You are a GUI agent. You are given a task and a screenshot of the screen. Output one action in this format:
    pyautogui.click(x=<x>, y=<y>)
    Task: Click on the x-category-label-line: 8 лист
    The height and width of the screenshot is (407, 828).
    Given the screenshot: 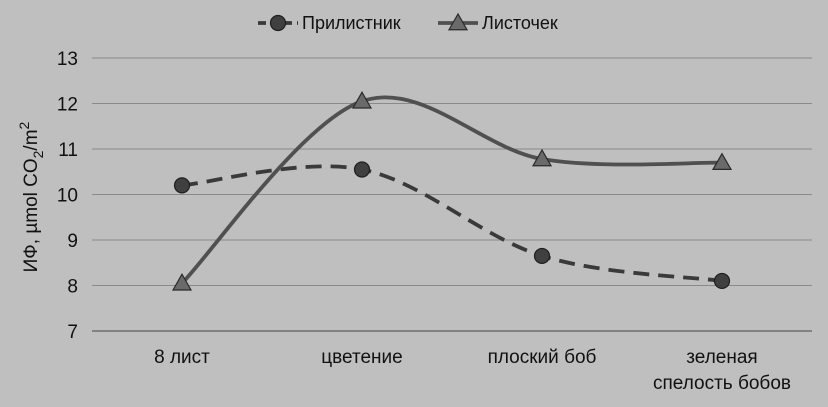 What is the action you would take?
    pyautogui.click(x=182, y=357)
    